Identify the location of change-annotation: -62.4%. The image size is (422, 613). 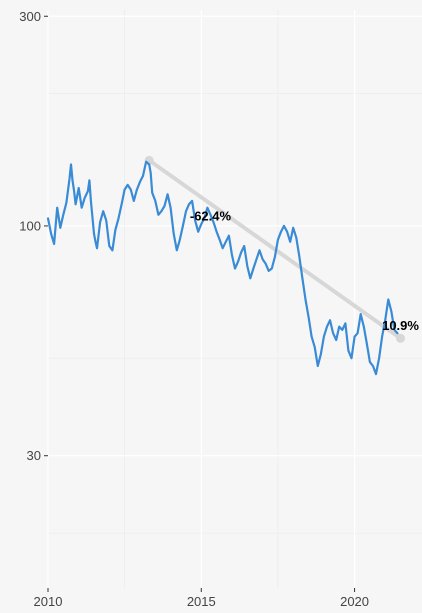
(211, 215).